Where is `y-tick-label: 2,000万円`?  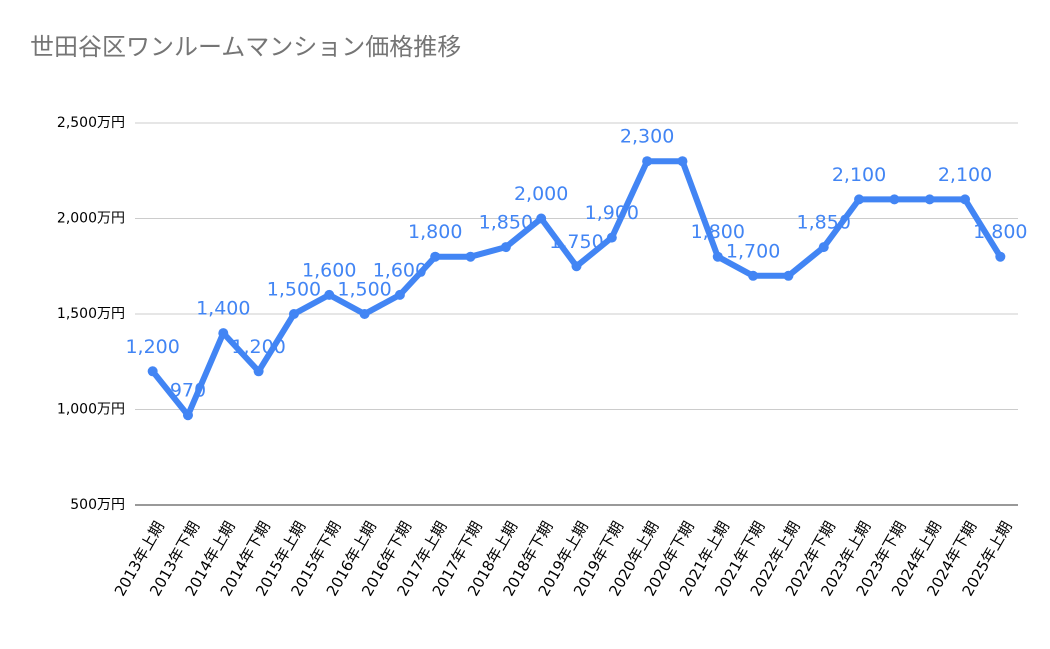
y-tick-label: 2,000万円 is located at coordinates (91, 219).